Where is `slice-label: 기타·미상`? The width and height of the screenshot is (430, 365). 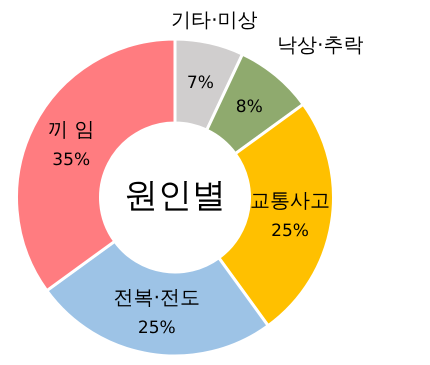 slice-label: 기타·미상 is located at coordinates (214, 20).